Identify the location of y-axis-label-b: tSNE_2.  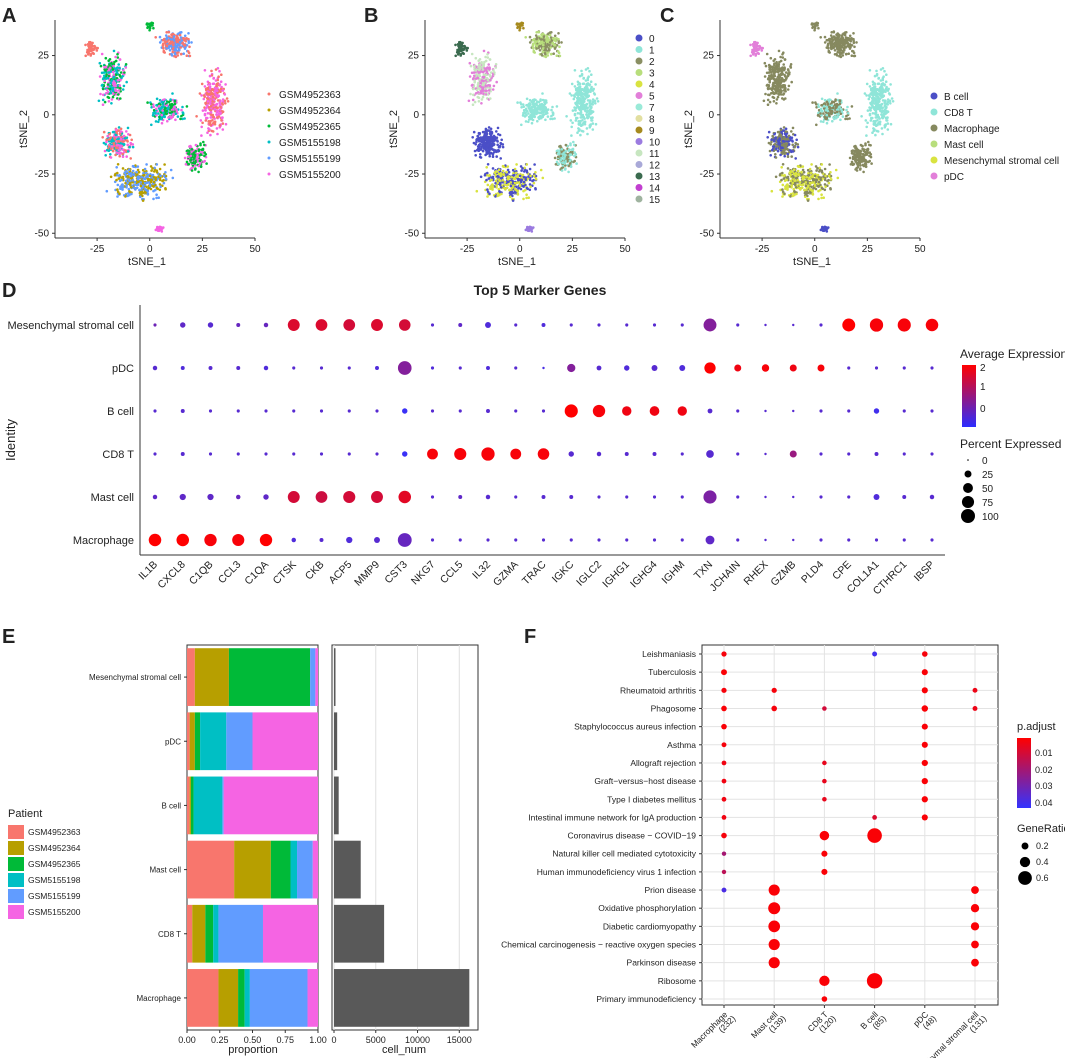
(394, 129).